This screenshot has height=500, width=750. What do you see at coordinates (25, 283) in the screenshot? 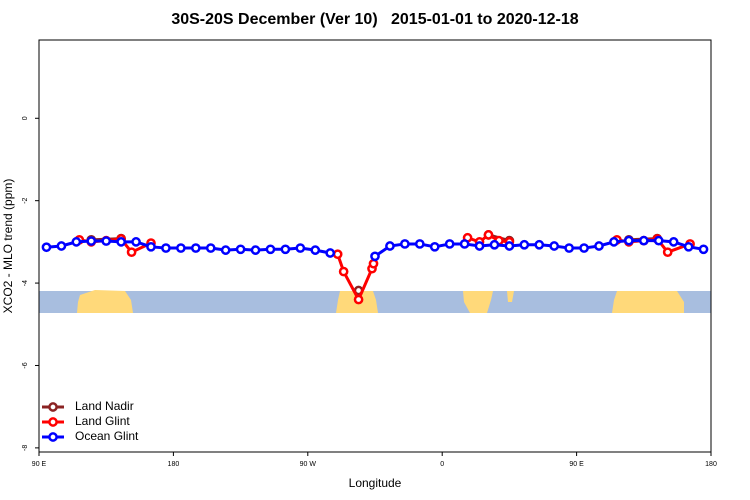
I see `y-tick-label: -4` at bounding box center [25, 283].